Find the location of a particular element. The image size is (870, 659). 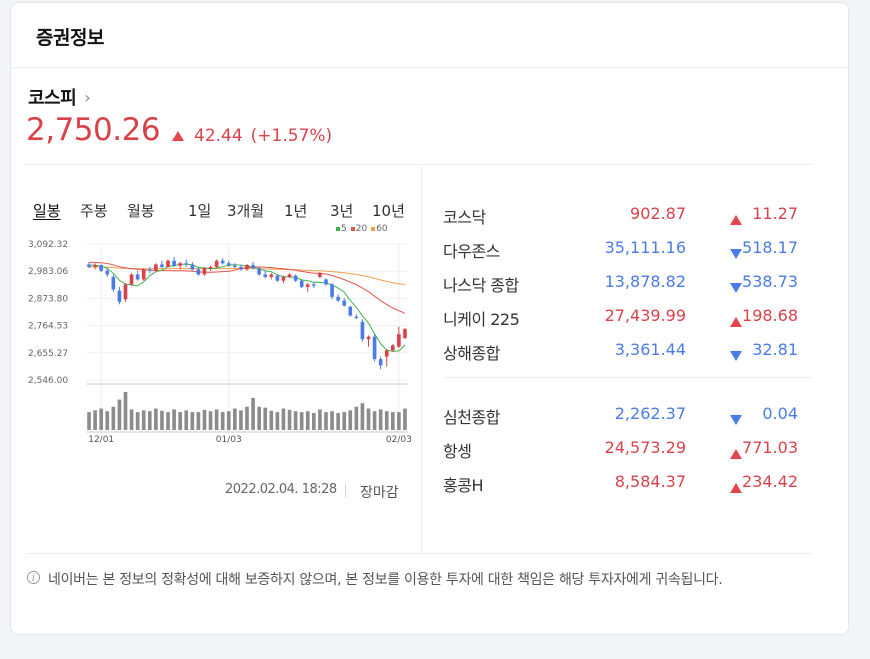

index-name: 다우존스 is located at coordinates (471, 251).